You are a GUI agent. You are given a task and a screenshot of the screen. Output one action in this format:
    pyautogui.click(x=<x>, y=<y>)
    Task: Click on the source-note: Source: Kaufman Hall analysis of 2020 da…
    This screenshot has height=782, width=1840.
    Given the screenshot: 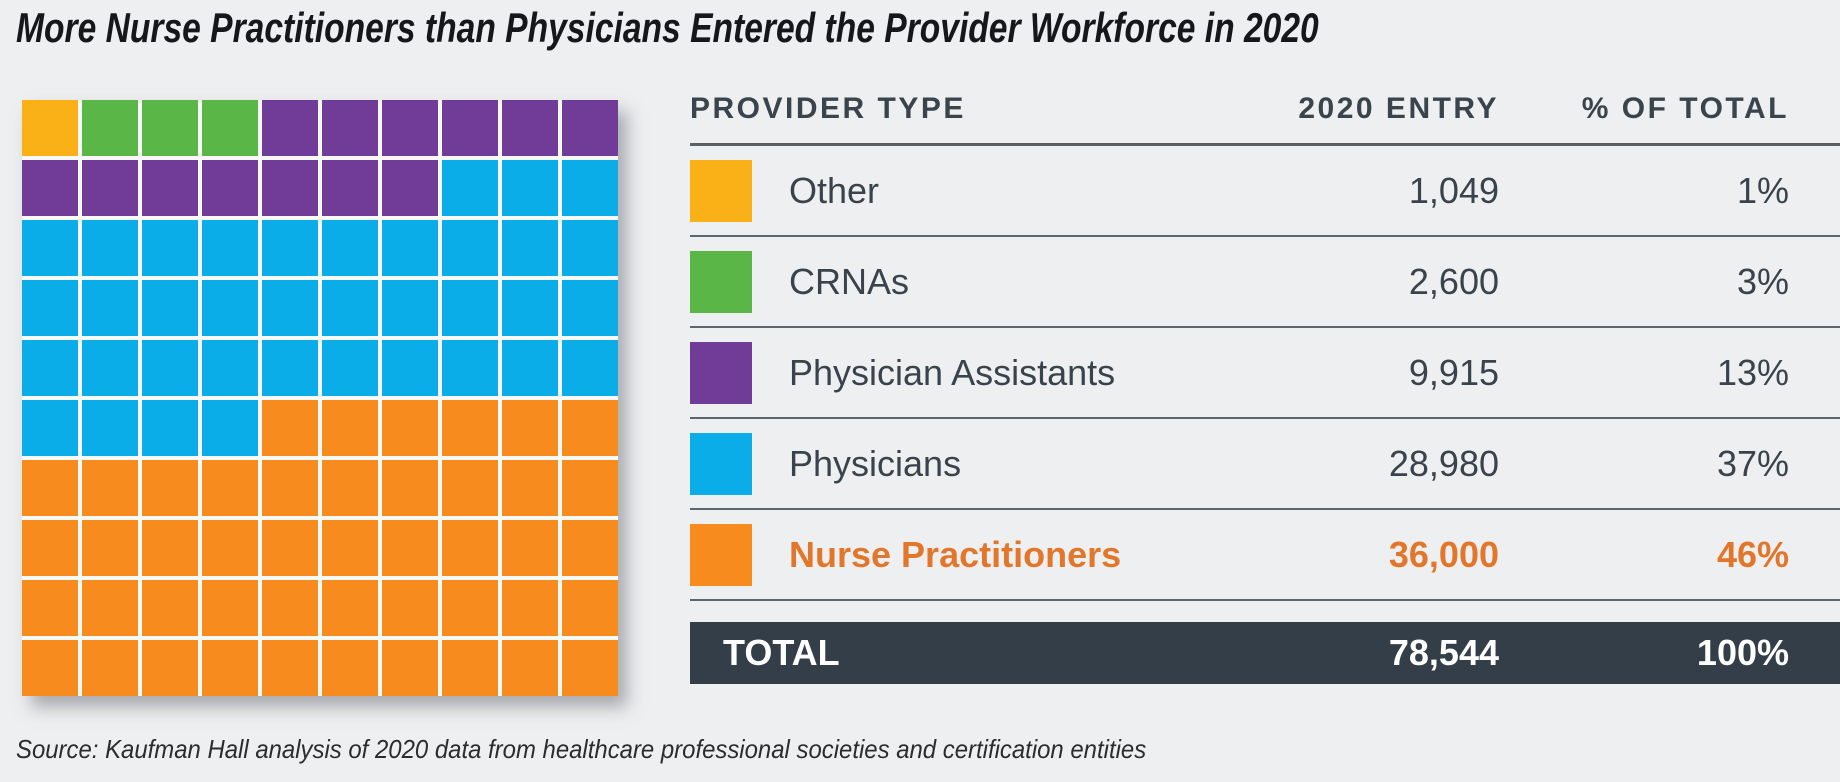 What is the action you would take?
    pyautogui.click(x=581, y=749)
    